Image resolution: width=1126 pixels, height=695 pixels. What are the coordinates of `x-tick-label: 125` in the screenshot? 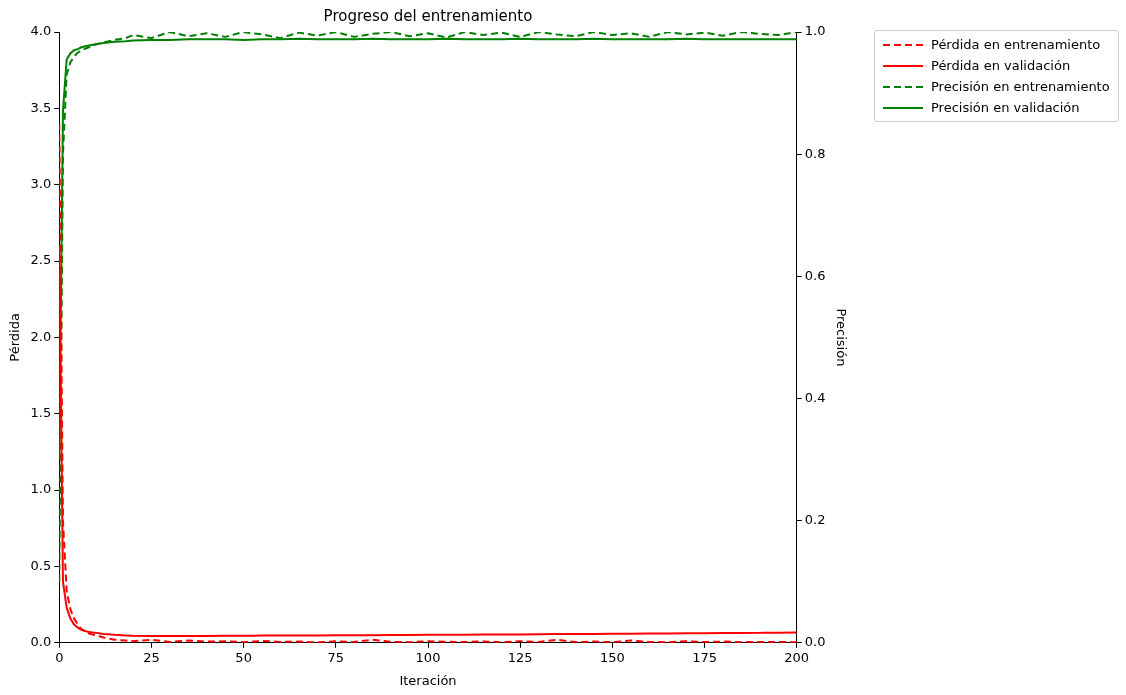 It's located at (520, 657).